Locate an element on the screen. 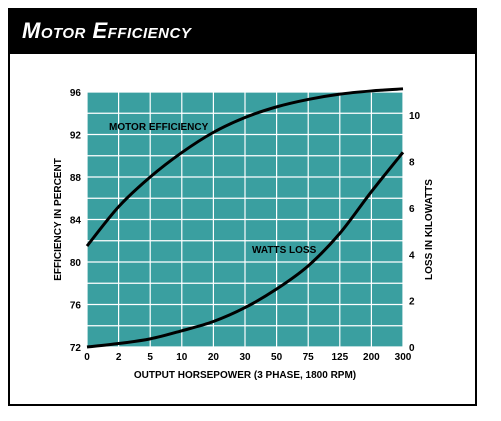 The image size is (501, 421). y-left-tick-label: 72 is located at coordinates (76, 348).